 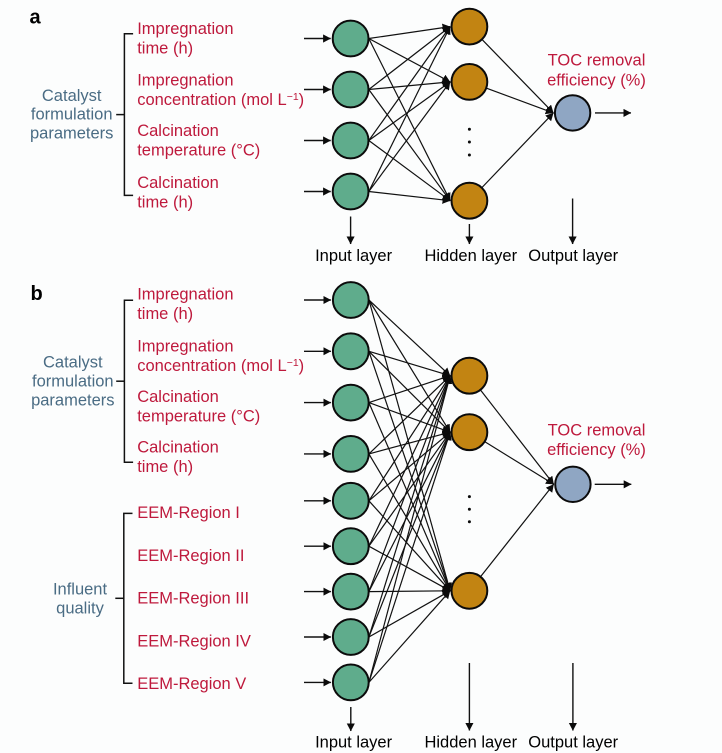 What do you see at coordinates (190, 556) in the screenshot?
I see `svg-text: EEM-Region II` at bounding box center [190, 556].